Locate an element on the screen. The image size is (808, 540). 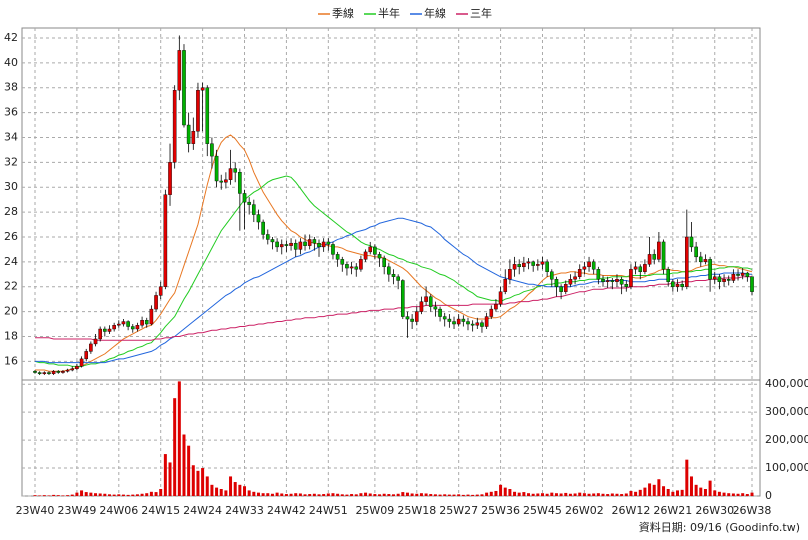
x-tick-label: 26W12 is located at coordinates (631, 510).